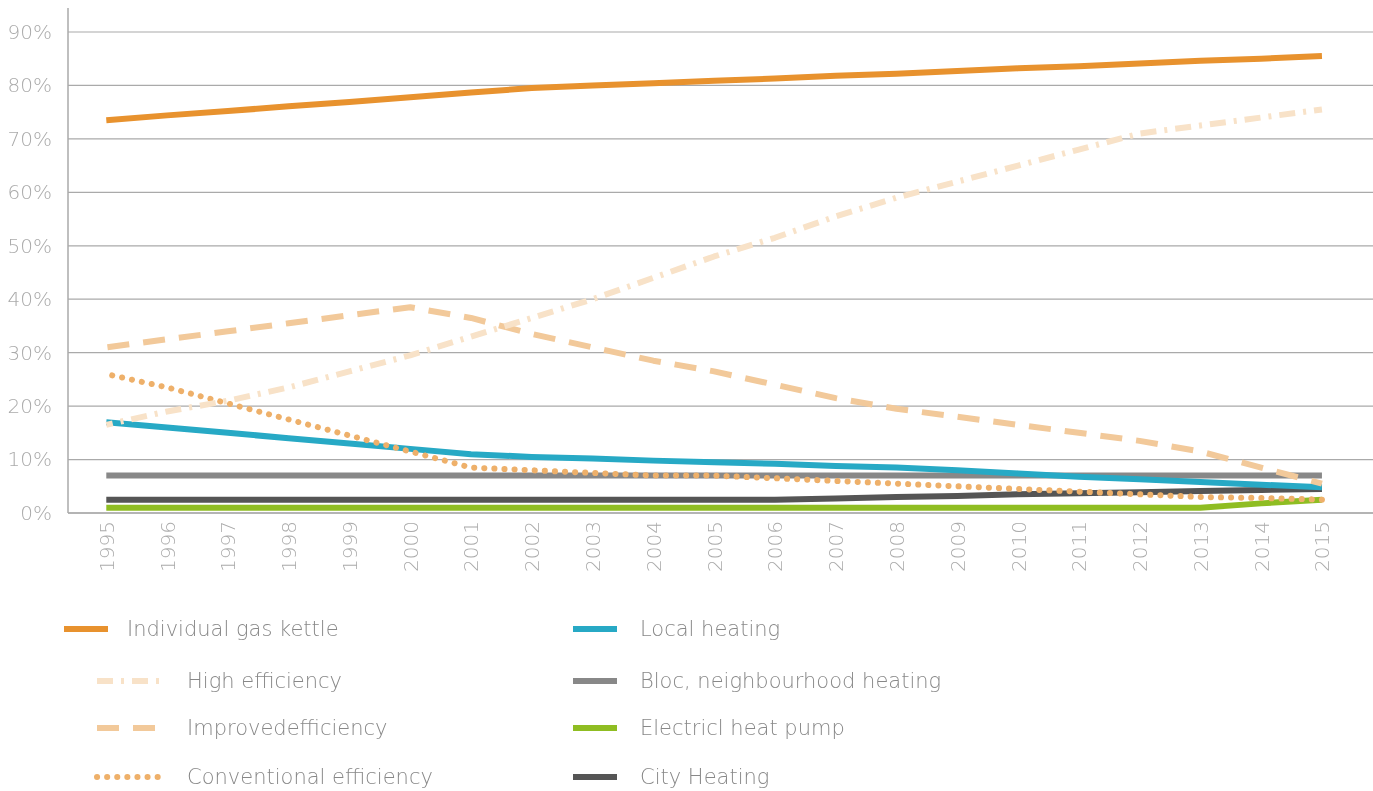 This screenshot has height=791, width=1373. I want to click on legend-label: Bloc, neighbourhood heating, so click(791, 681).